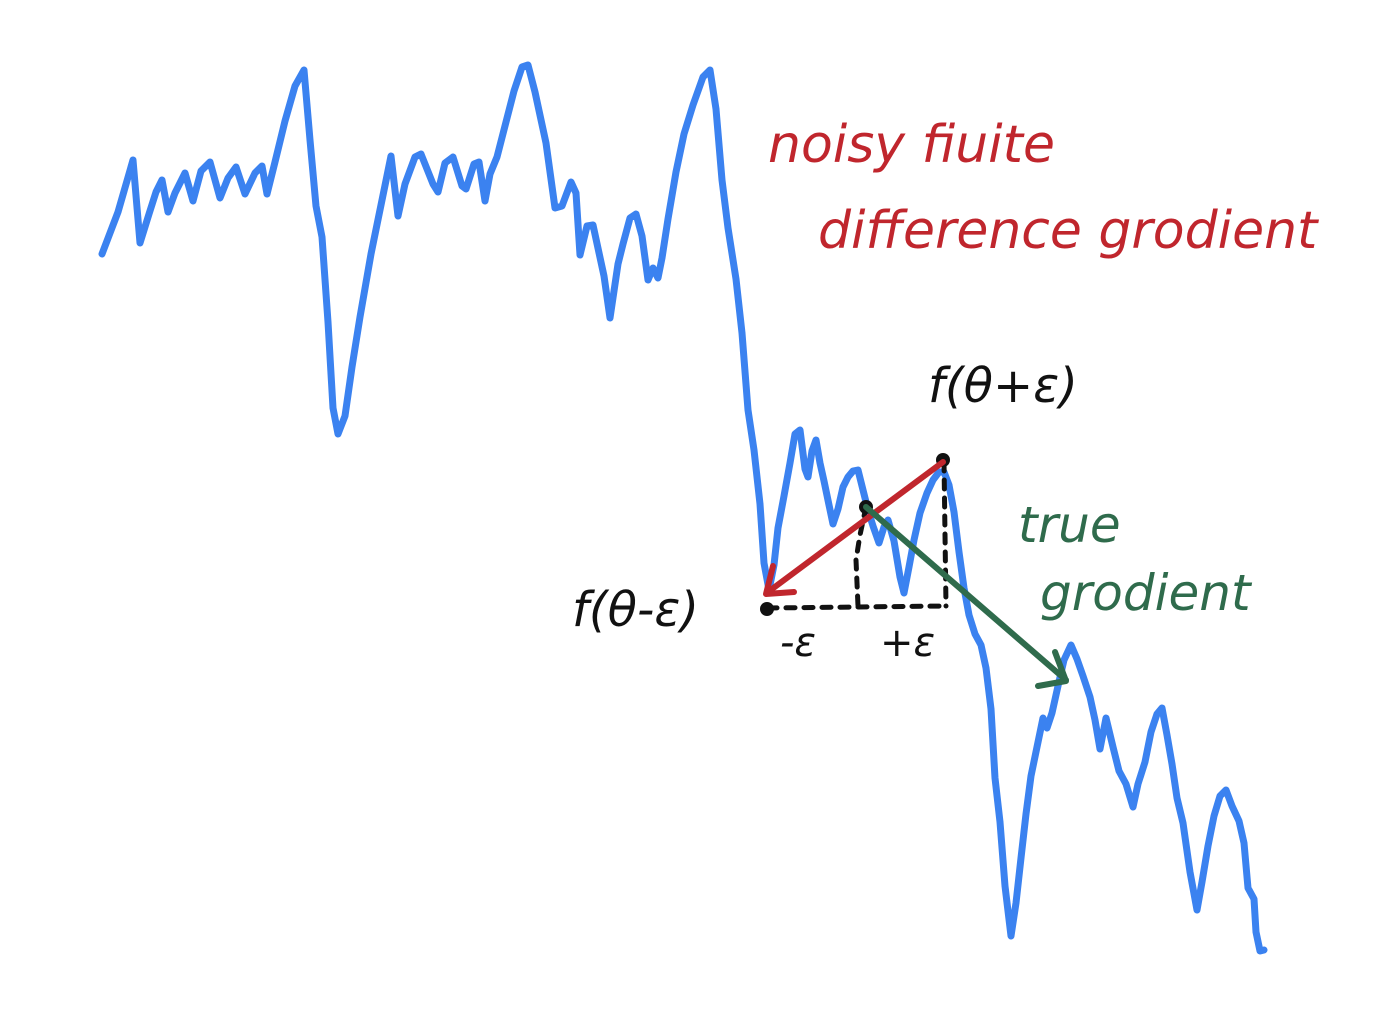 The height and width of the screenshot is (1010, 1380). What do you see at coordinates (798, 643) in the screenshot?
I see `minus-epsilon-label: -ε` at bounding box center [798, 643].